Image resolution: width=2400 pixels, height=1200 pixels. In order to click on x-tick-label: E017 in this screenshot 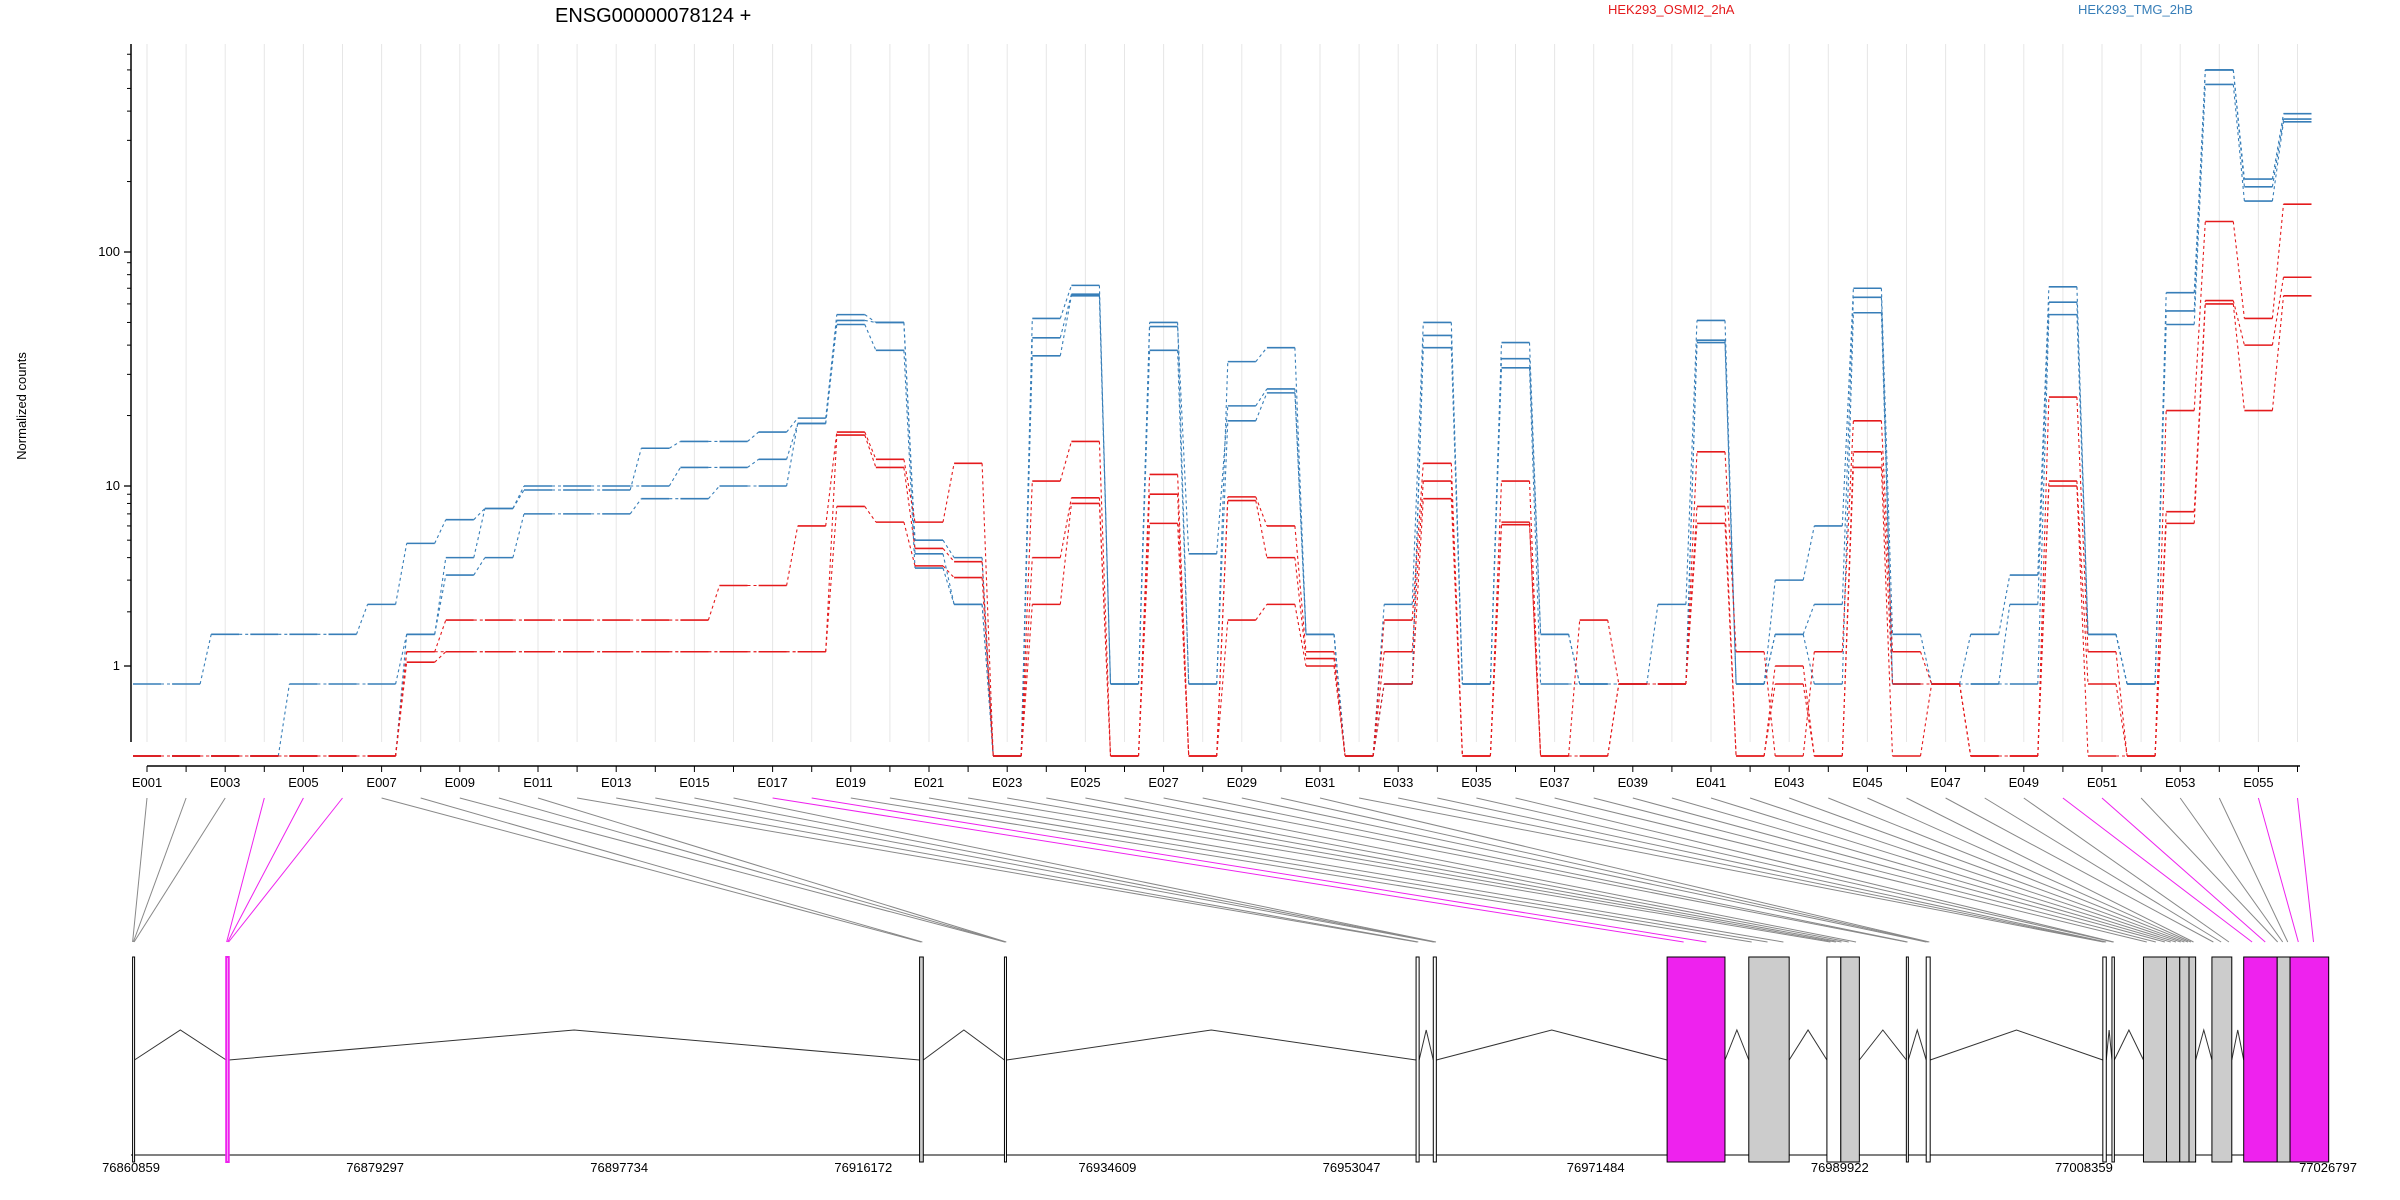, I will do `click(772, 782)`.